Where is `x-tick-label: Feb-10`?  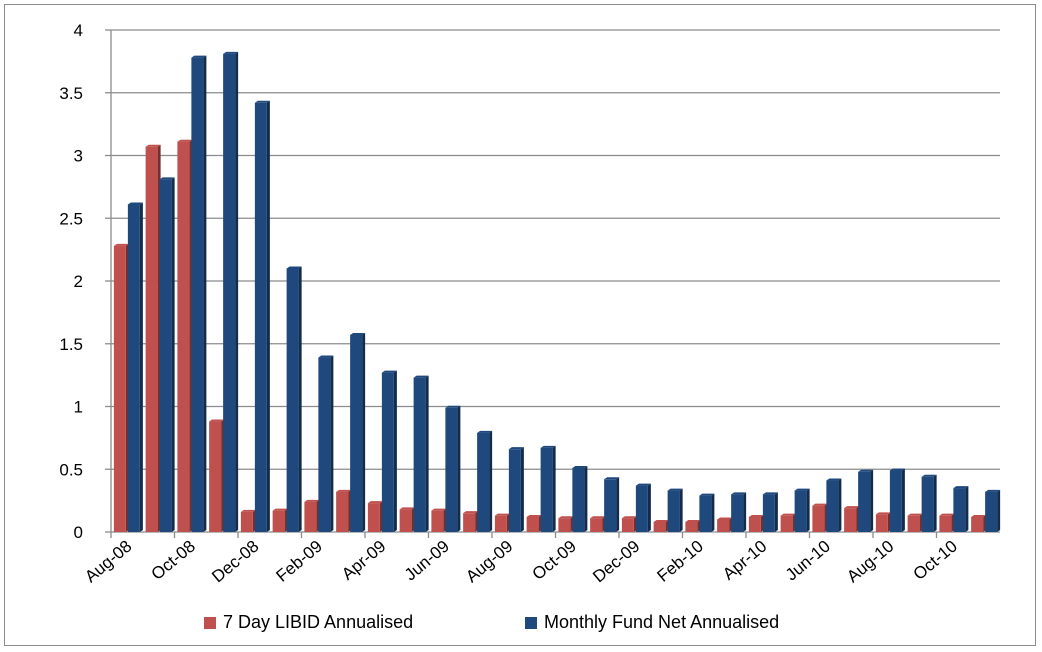
x-tick-label: Feb-10 is located at coordinates (679, 561).